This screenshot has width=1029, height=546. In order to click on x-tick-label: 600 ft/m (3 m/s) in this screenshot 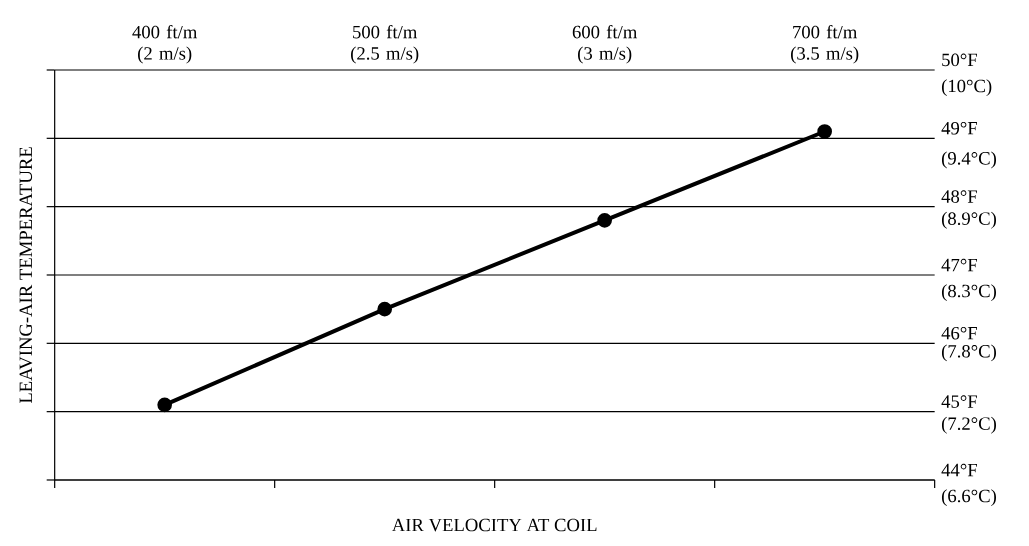, I will do `click(605, 44)`.